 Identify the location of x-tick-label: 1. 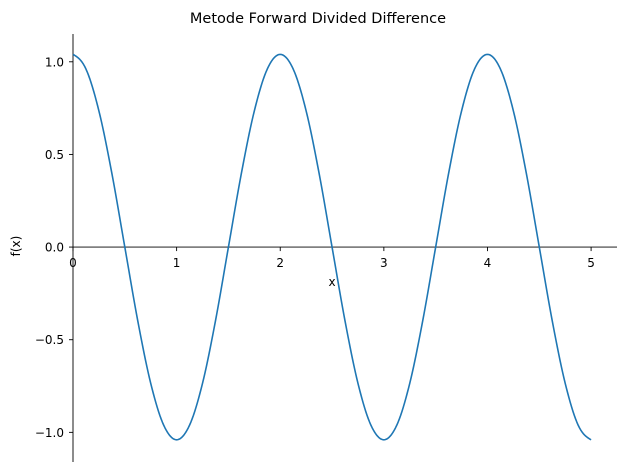
(177, 263).